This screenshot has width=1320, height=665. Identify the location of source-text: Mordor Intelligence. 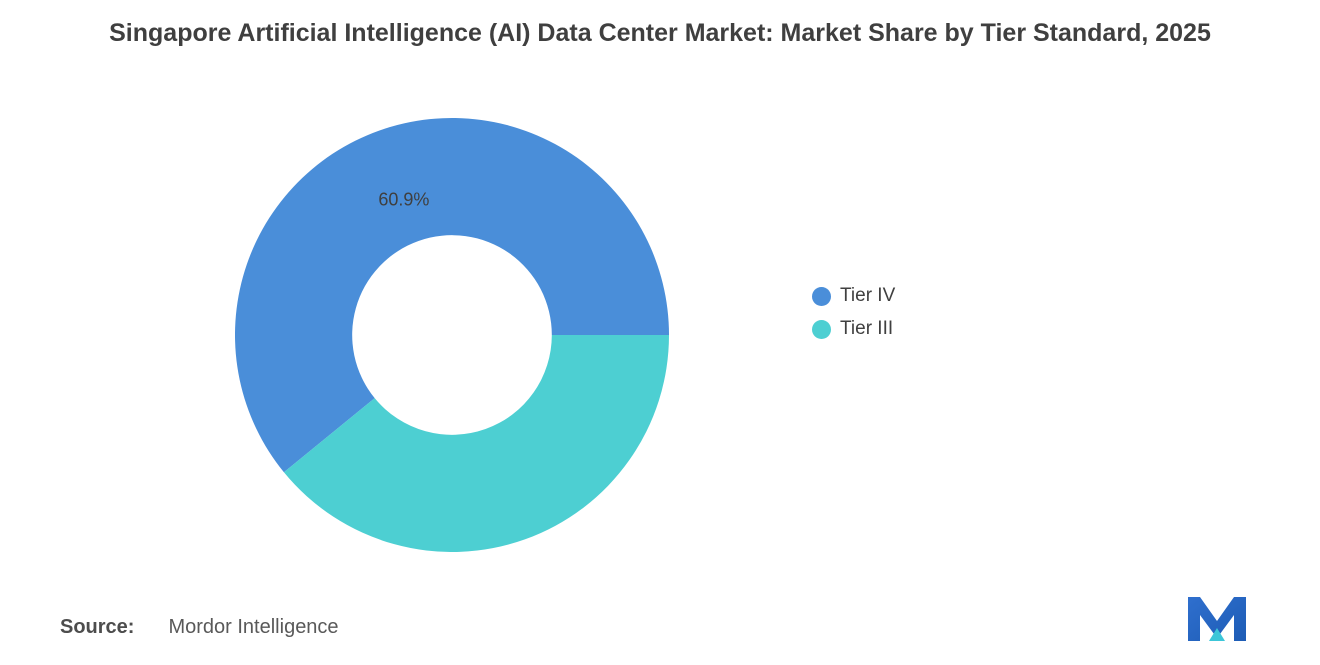
(253, 627).